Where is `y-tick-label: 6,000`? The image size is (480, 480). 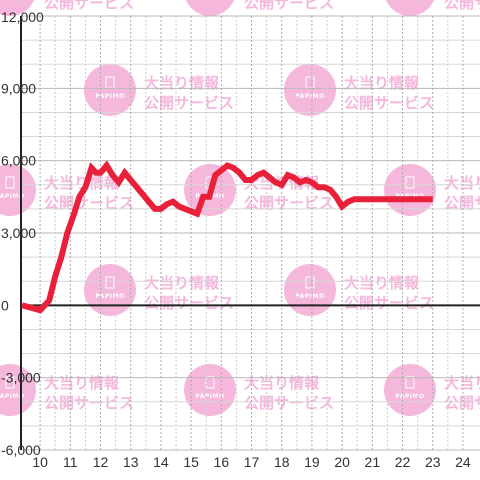
y-tick-label: 6,000 is located at coordinates (18, 161).